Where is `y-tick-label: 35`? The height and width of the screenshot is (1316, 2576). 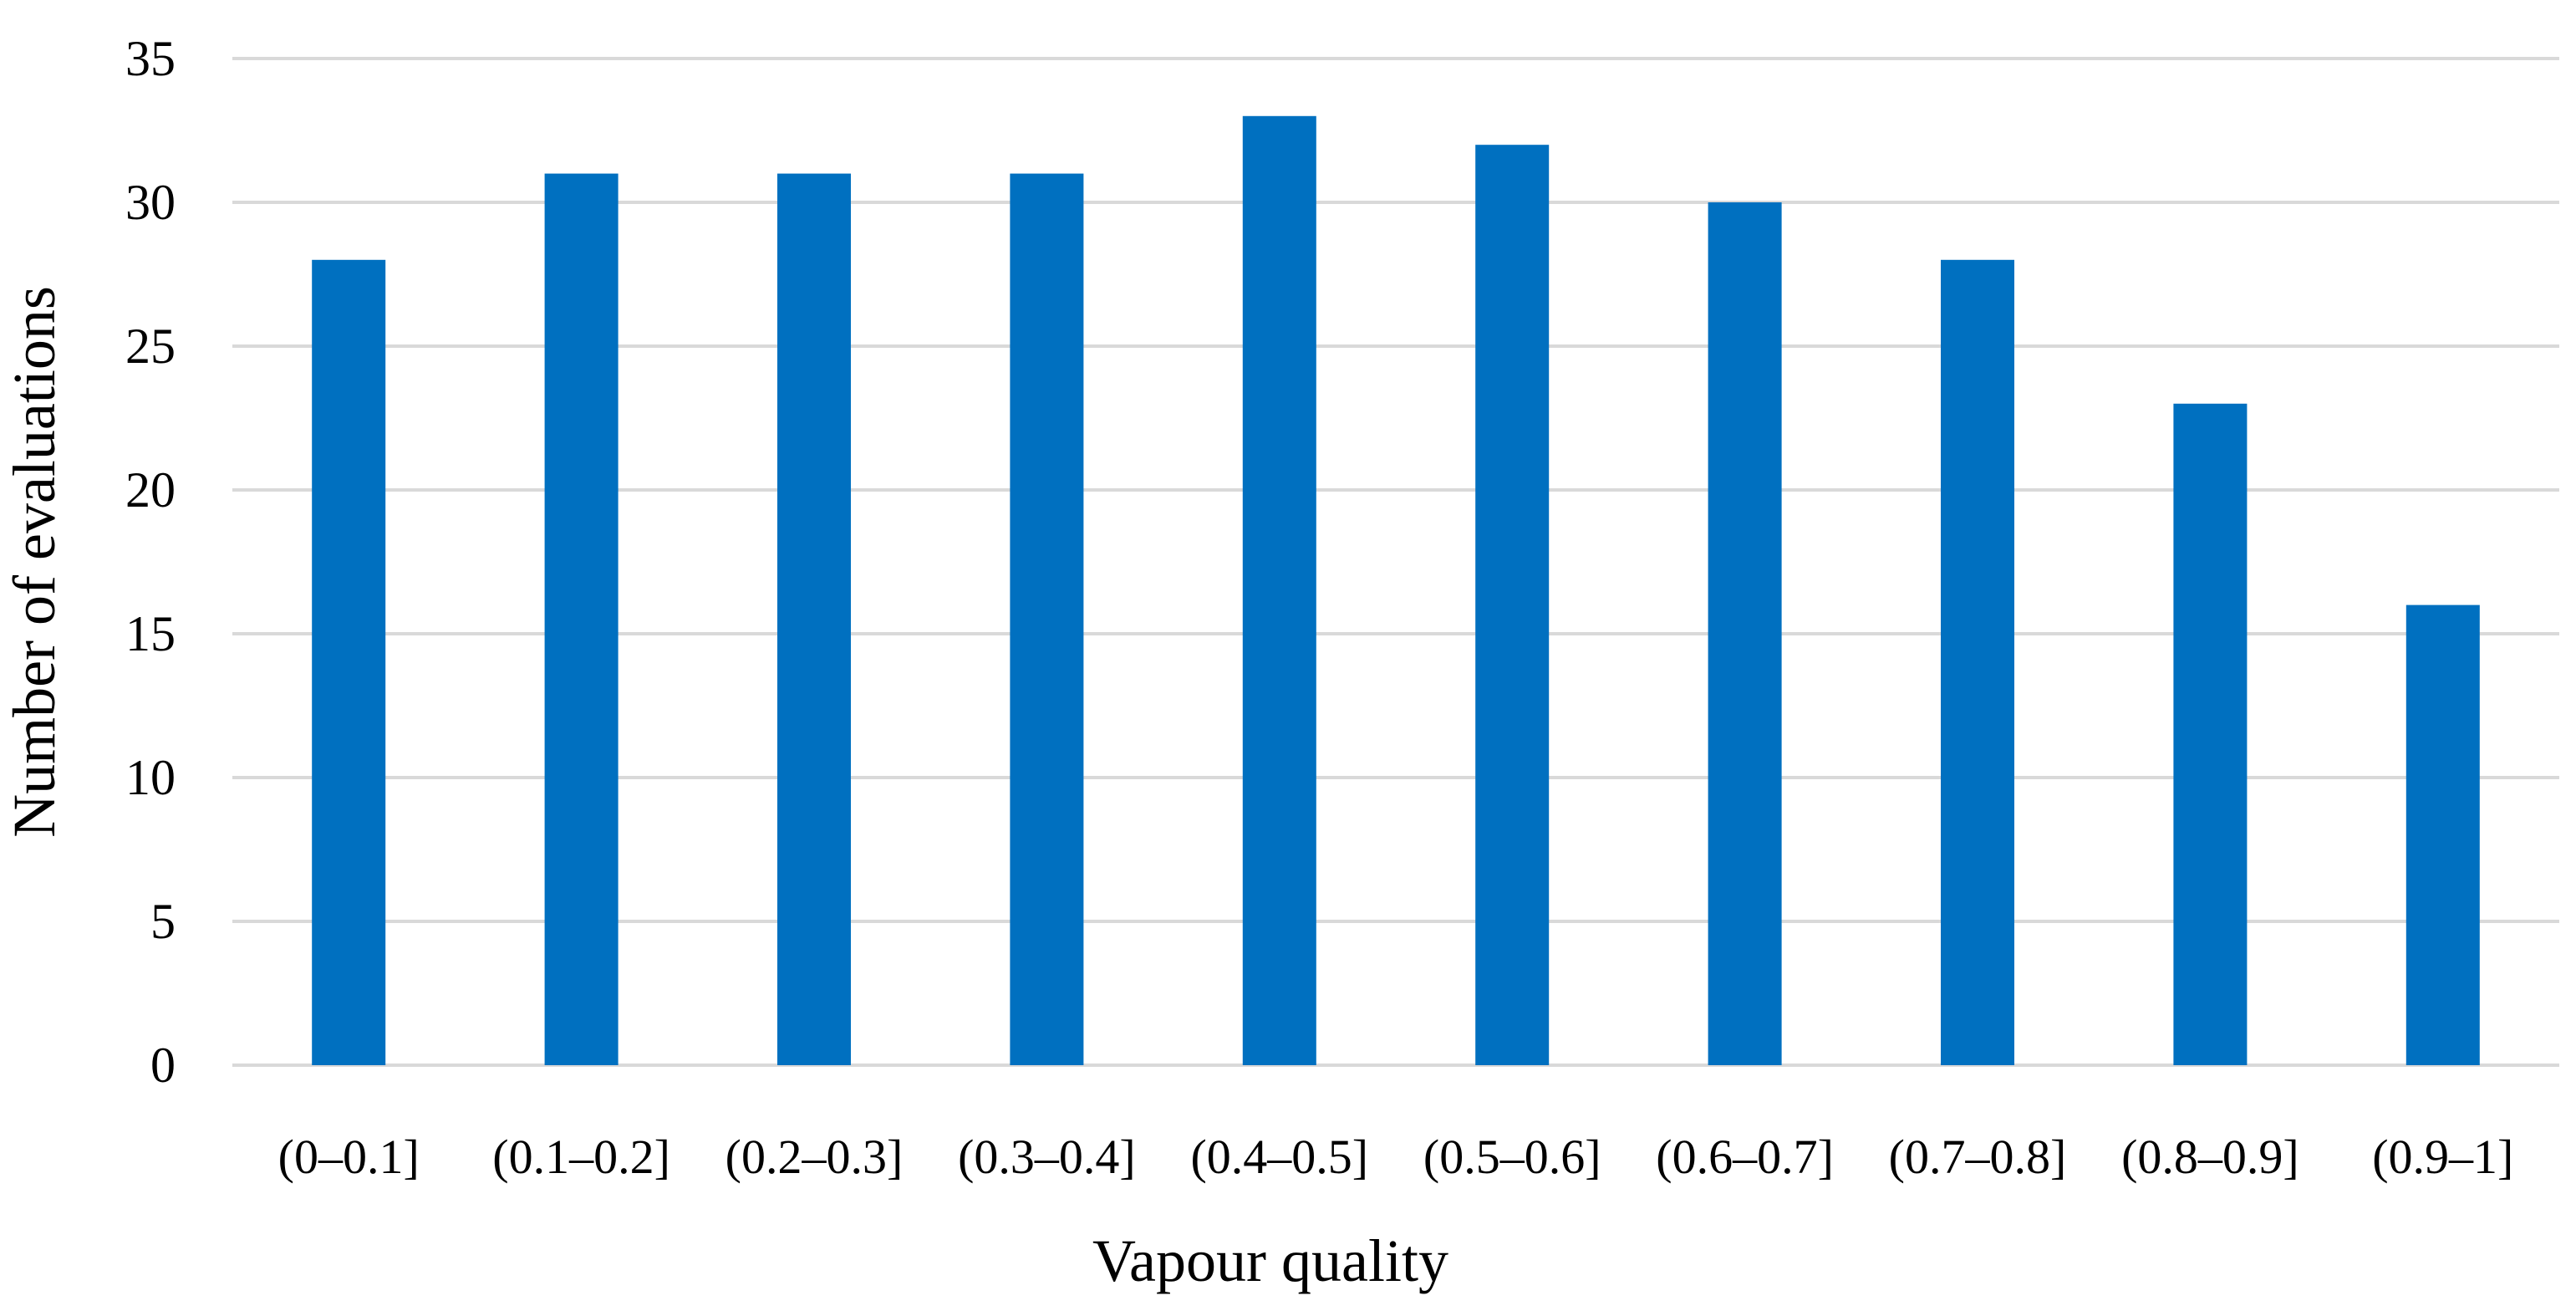 y-tick-label: 35 is located at coordinates (150, 58).